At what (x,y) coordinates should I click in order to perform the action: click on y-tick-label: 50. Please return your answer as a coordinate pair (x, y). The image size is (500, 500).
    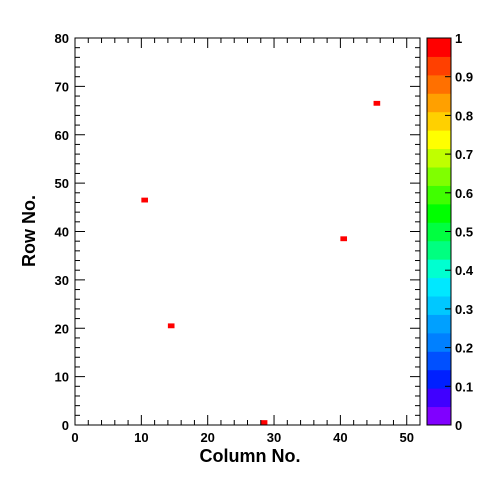
    Looking at the image, I should click on (62, 183).